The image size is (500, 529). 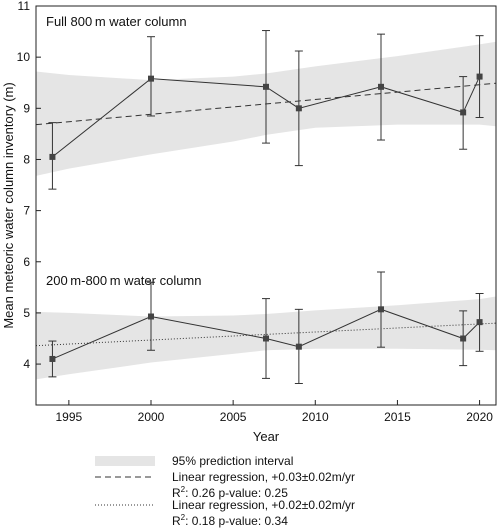 I want to click on y-tick-label: 9, so click(x=26, y=108).